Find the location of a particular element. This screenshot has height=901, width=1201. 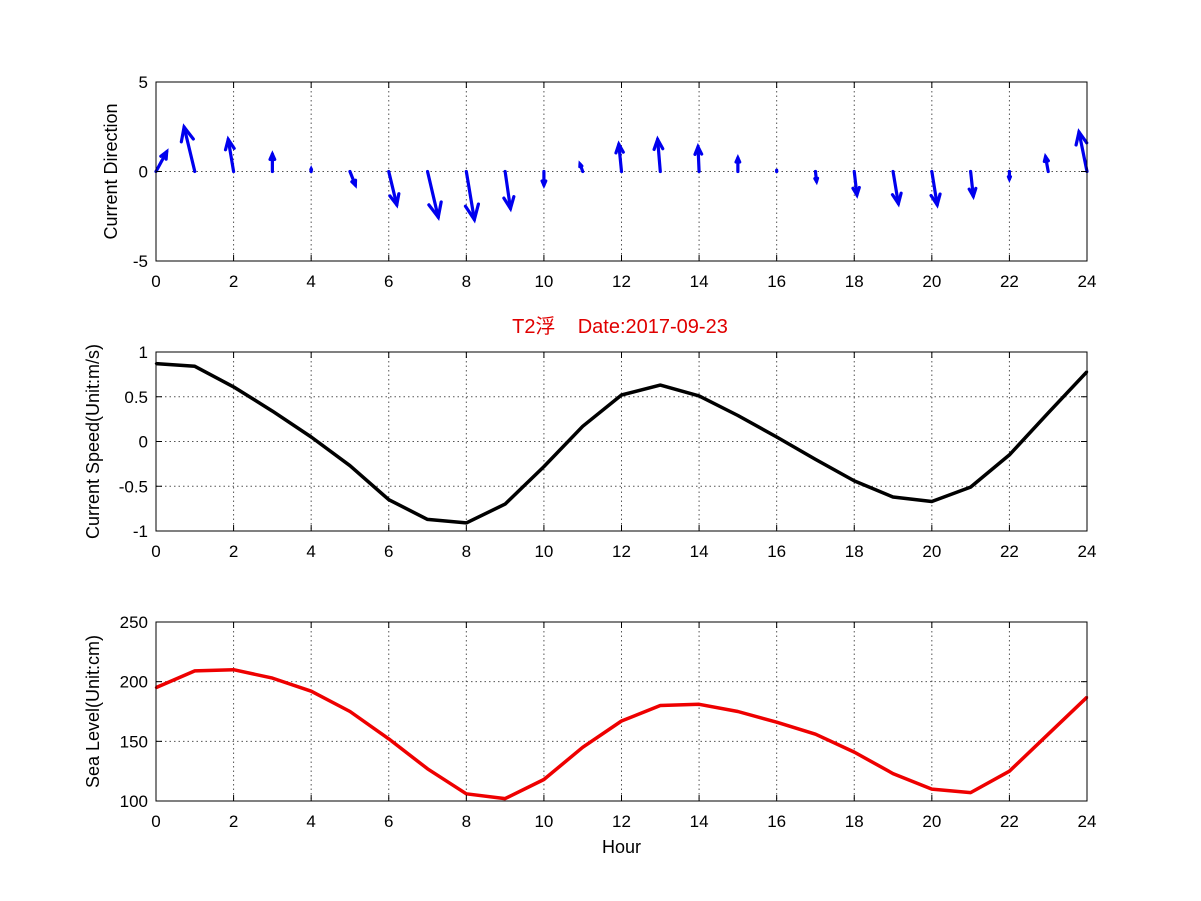

speed-xtick-label: 6 is located at coordinates (388, 551).